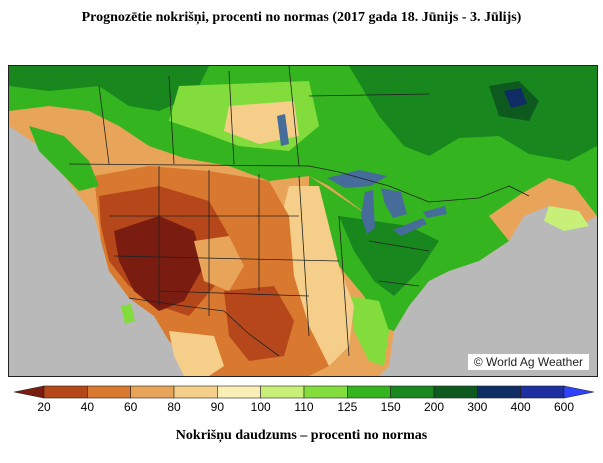 This screenshot has width=603, height=463. I want to click on legend-tick-label: 200, so click(434, 407).